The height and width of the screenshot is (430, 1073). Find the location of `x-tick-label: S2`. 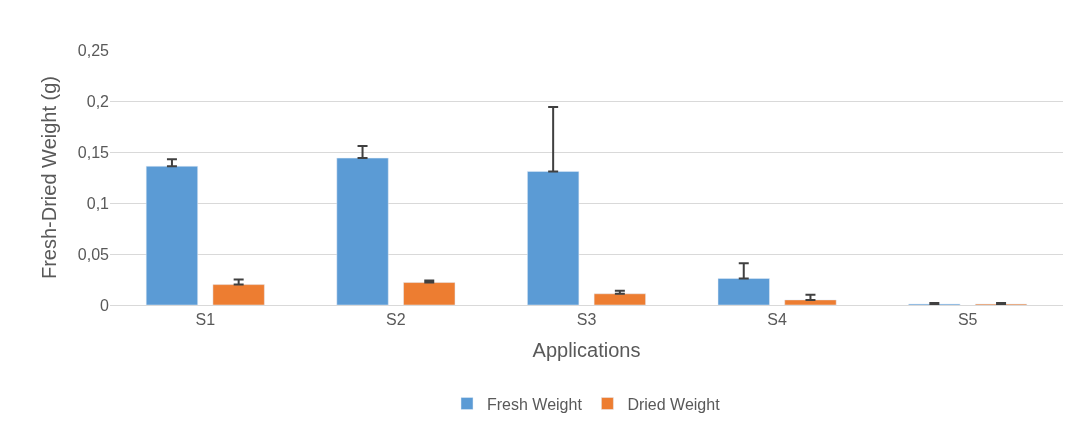

x-tick-label: S2 is located at coordinates (396, 320).